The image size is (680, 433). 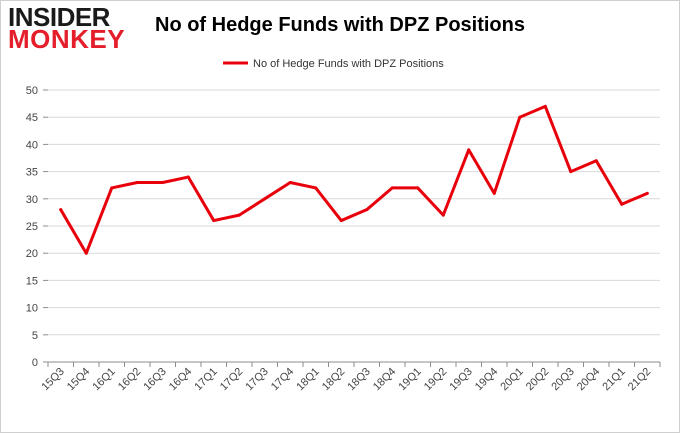 What do you see at coordinates (359, 380) in the screenshot?
I see `x-tick-label: 18Q3` at bounding box center [359, 380].